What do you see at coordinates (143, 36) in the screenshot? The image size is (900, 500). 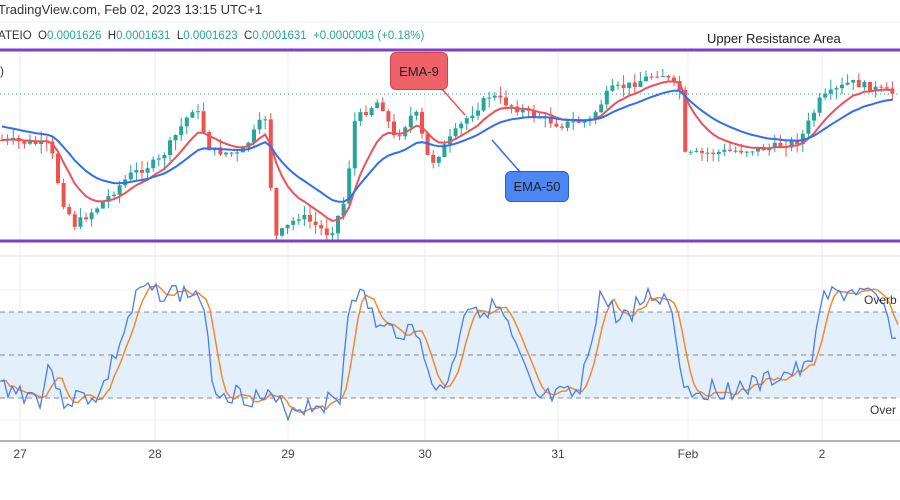 I see `high-value: 0.0001631` at bounding box center [143, 36].